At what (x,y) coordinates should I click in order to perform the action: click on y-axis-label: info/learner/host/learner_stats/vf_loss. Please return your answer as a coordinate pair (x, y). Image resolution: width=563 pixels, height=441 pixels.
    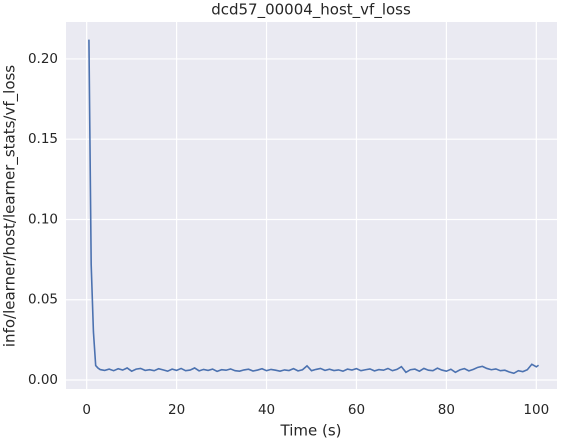
    Looking at the image, I should click on (10, 206).